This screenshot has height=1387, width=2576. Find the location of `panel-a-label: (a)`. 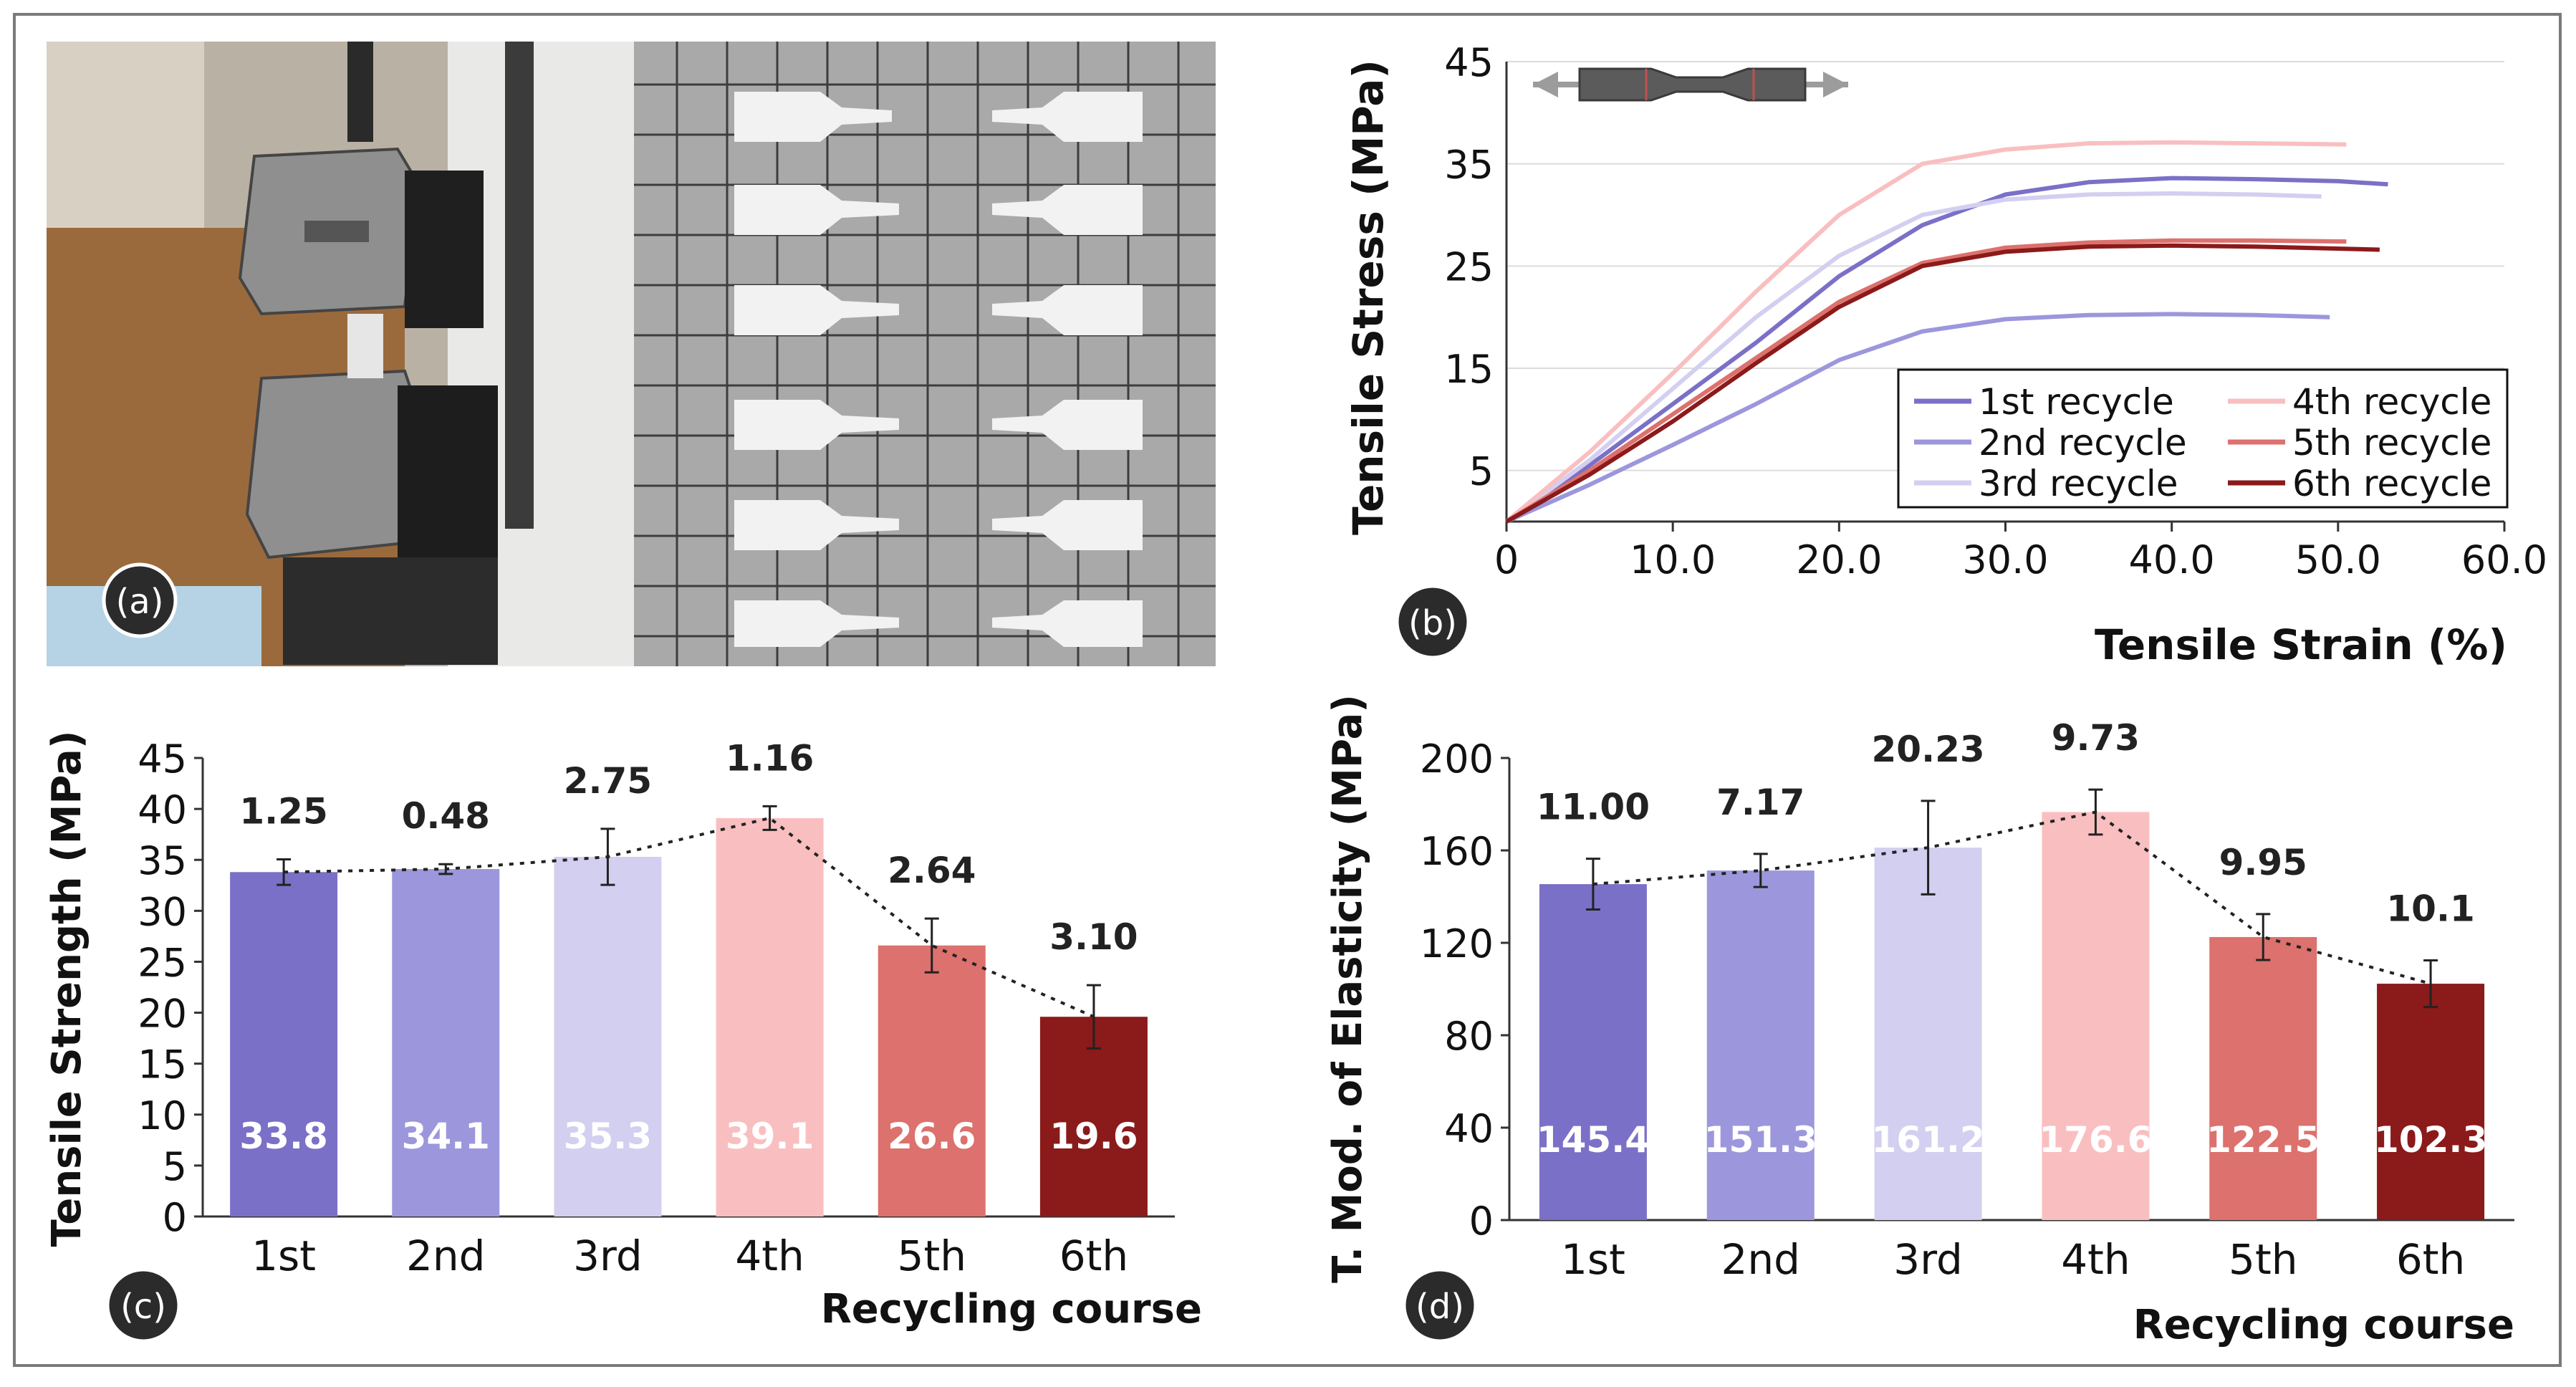

panel-a-label: (a) is located at coordinates (140, 602).